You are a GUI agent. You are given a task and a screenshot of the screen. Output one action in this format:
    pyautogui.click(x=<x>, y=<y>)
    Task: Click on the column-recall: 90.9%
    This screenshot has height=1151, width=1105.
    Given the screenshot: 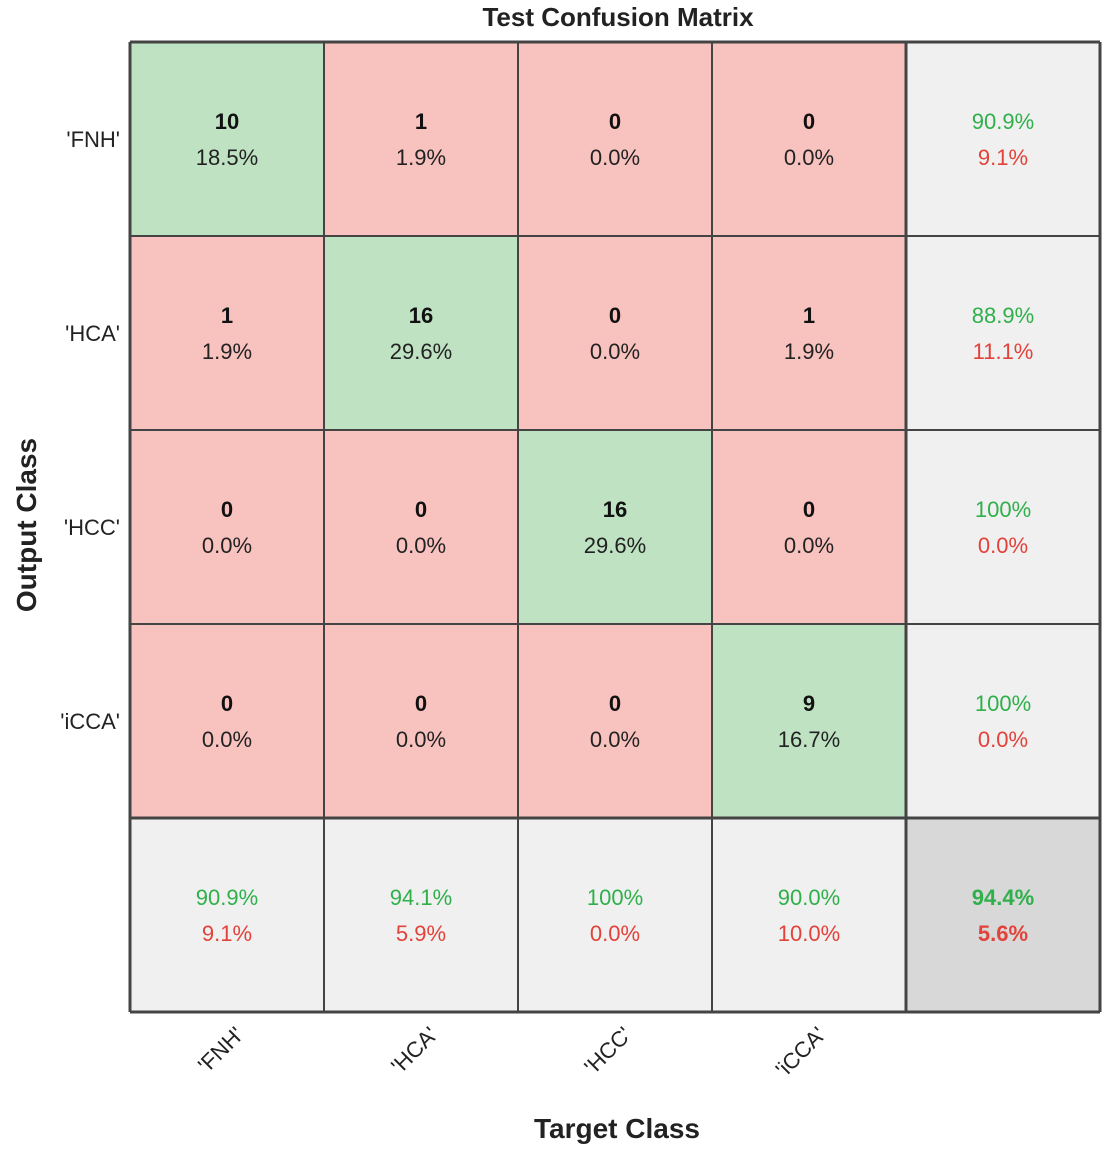 What is the action you would take?
    pyautogui.click(x=227, y=897)
    